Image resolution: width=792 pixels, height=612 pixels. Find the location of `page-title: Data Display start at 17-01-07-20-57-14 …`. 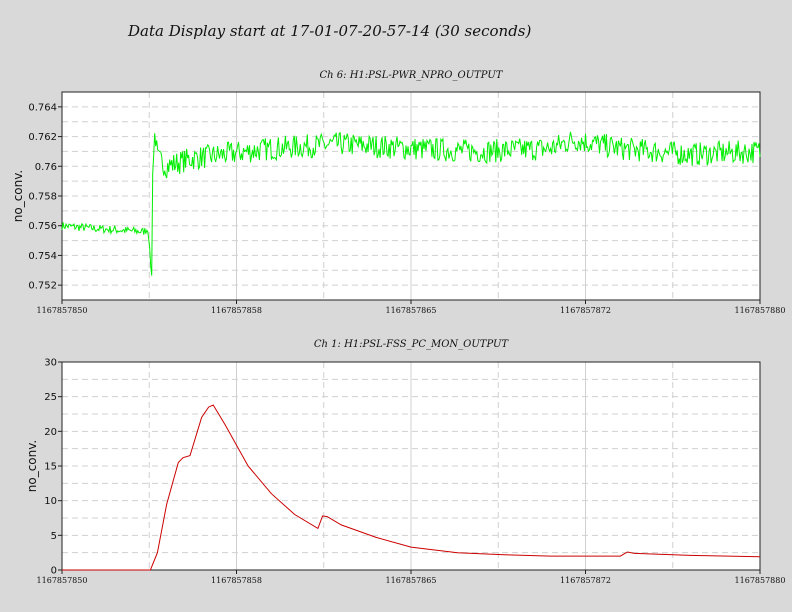

page-title: Data Display start at 17-01-07-20-57-14 … is located at coordinates (330, 31).